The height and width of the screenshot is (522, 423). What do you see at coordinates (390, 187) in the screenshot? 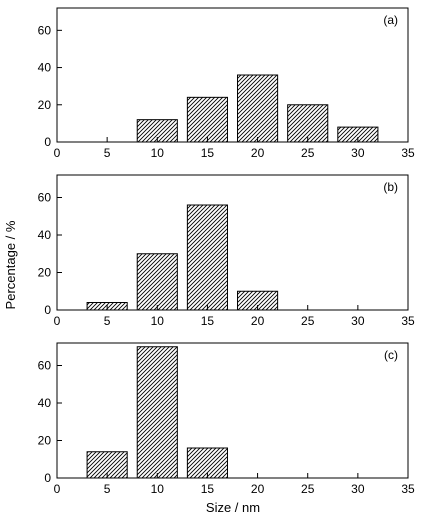
I see `panel-label: (b)` at bounding box center [390, 187].